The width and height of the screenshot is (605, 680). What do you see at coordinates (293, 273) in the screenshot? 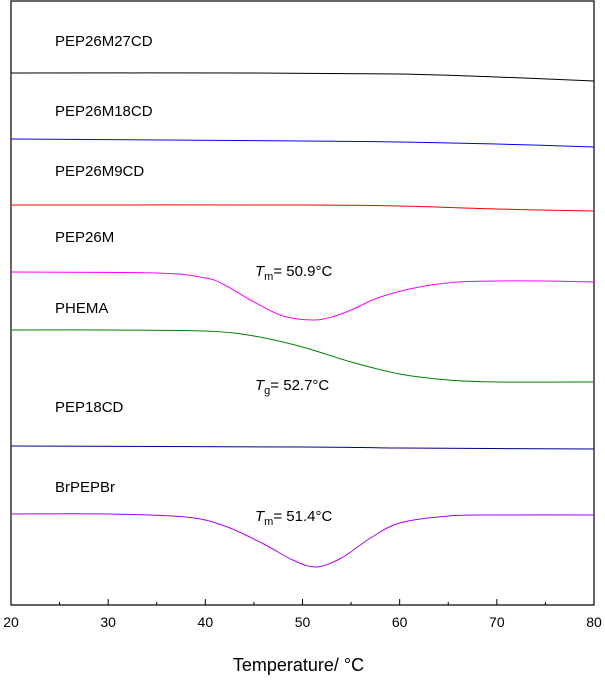
I see `annotation-tm-1: Tm= 50.9°C` at bounding box center [293, 273].